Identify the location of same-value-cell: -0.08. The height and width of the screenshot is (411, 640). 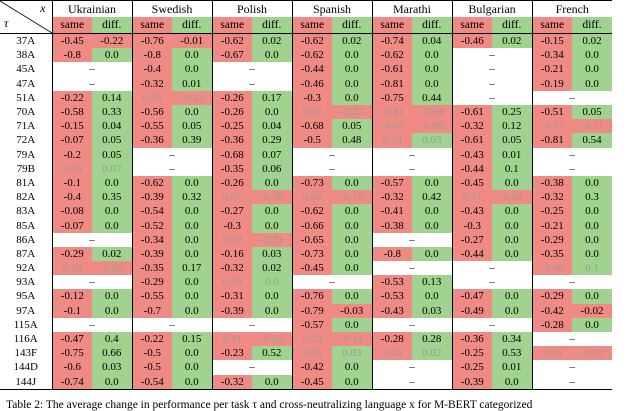
(391, 126).